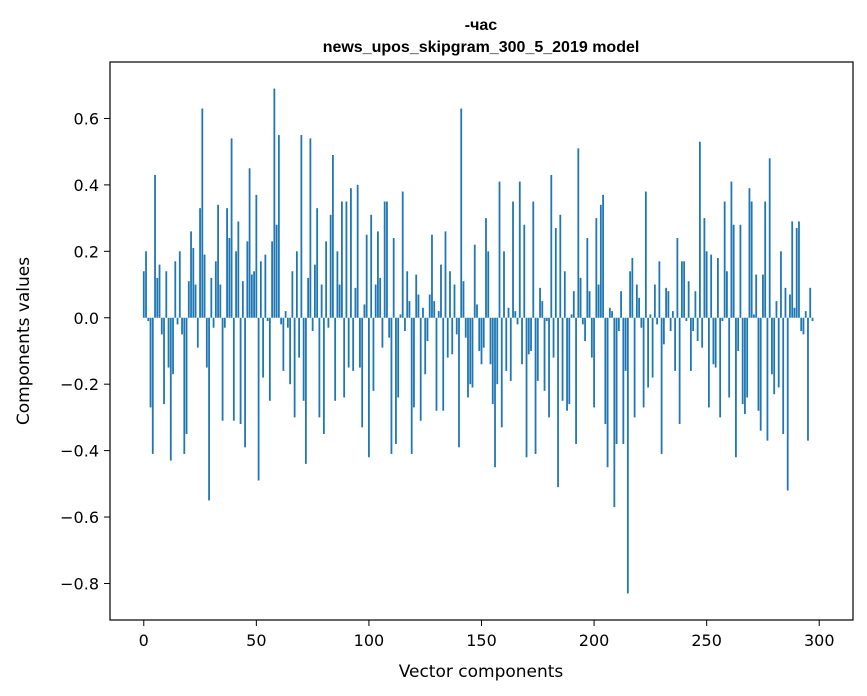  I want to click on x-tick-label: 250, so click(706, 640).